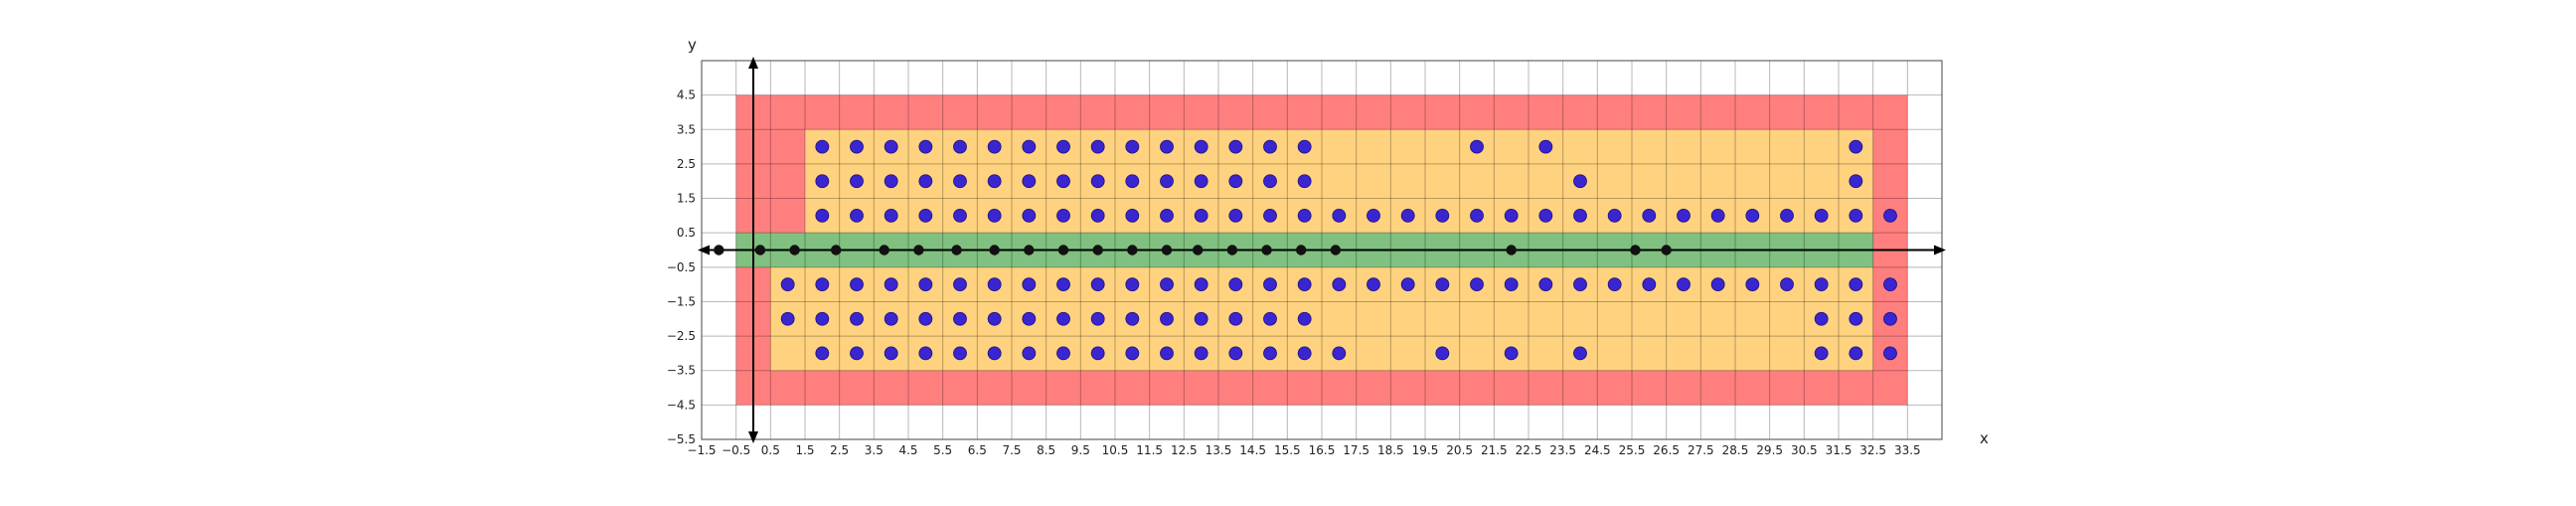 Image resolution: width=2576 pixels, height=506 pixels. What do you see at coordinates (1252, 450) in the screenshot?
I see `x-tick-label: 14.5` at bounding box center [1252, 450].